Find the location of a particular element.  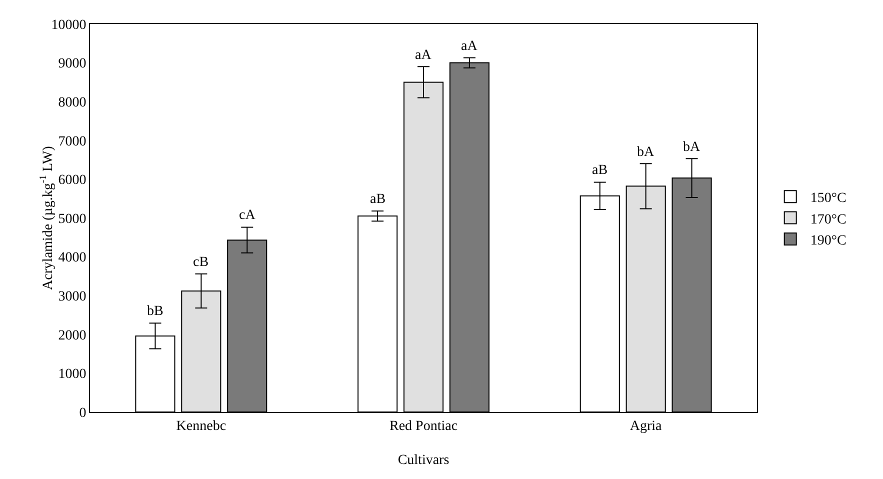

x-tick-label: Red Pontiac is located at coordinates (423, 426).